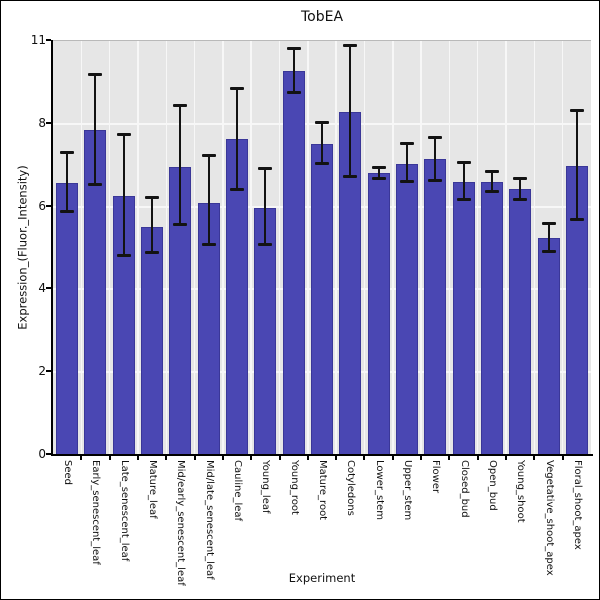  Describe the element at coordinates (42, 454) in the screenshot. I see `y-tick-label: 0` at that location.